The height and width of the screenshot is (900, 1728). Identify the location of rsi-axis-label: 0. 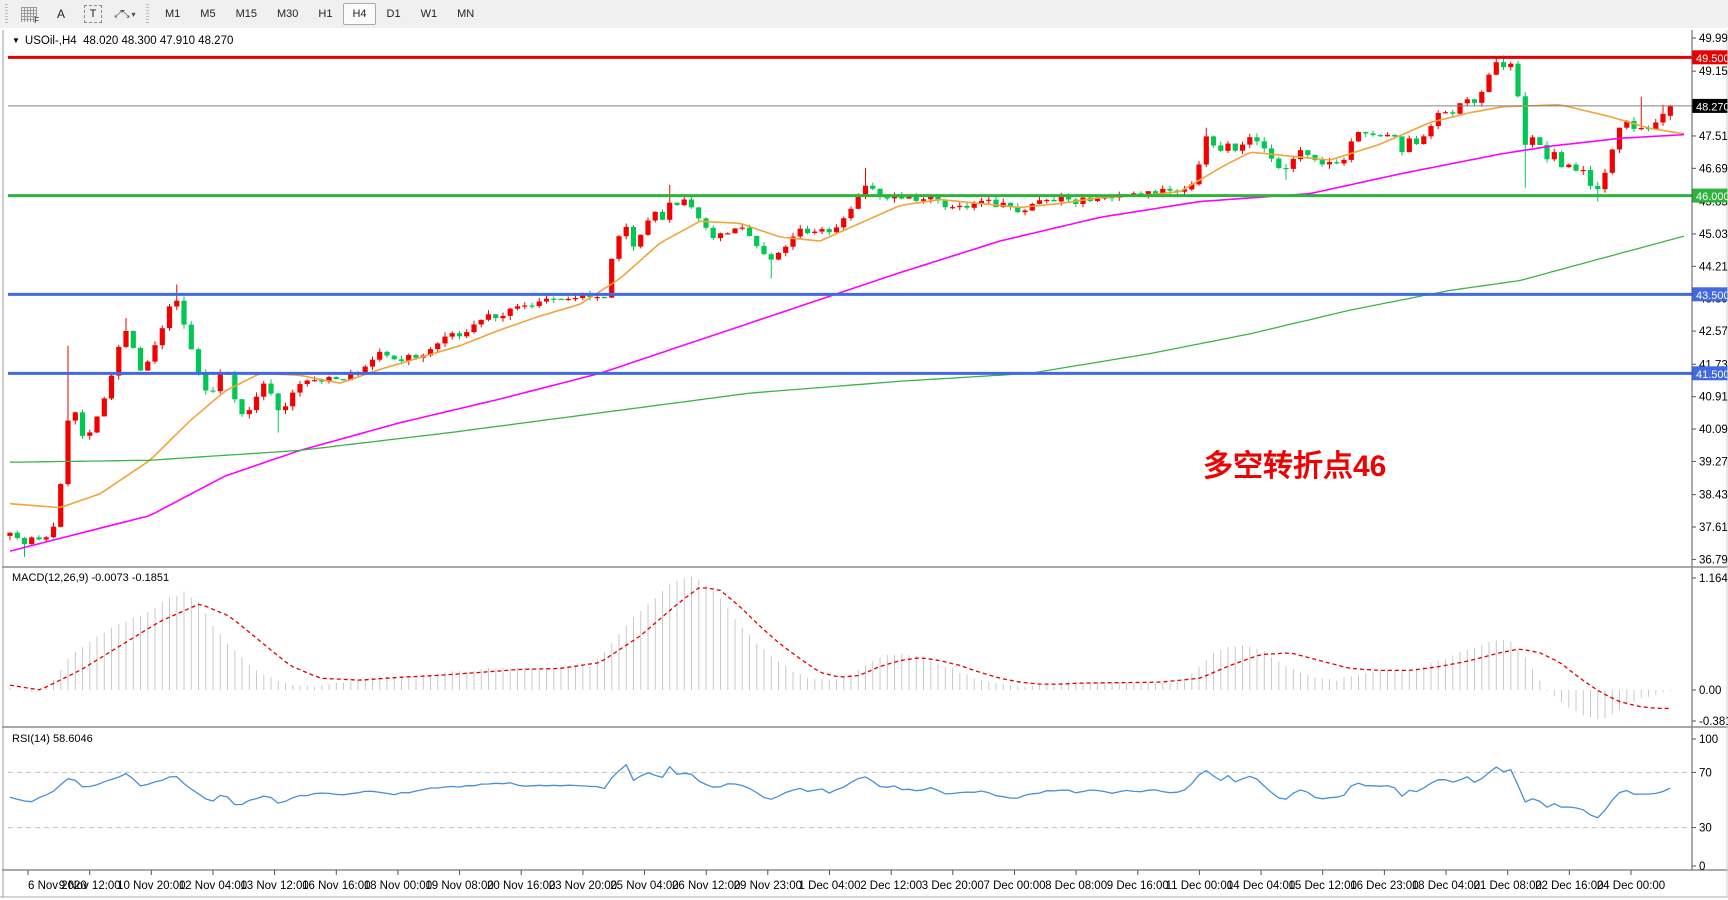
(1702, 867).